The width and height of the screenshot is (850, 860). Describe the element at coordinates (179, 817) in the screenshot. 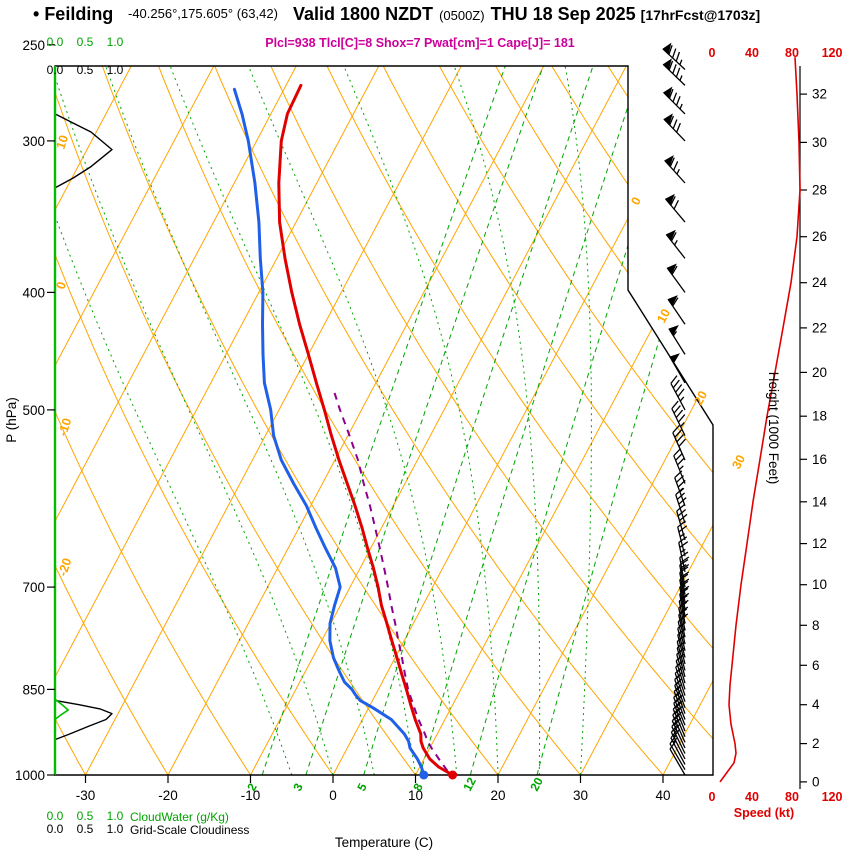

I see `cloudwater-axis-label: CloudWater (g/Kg)` at that location.